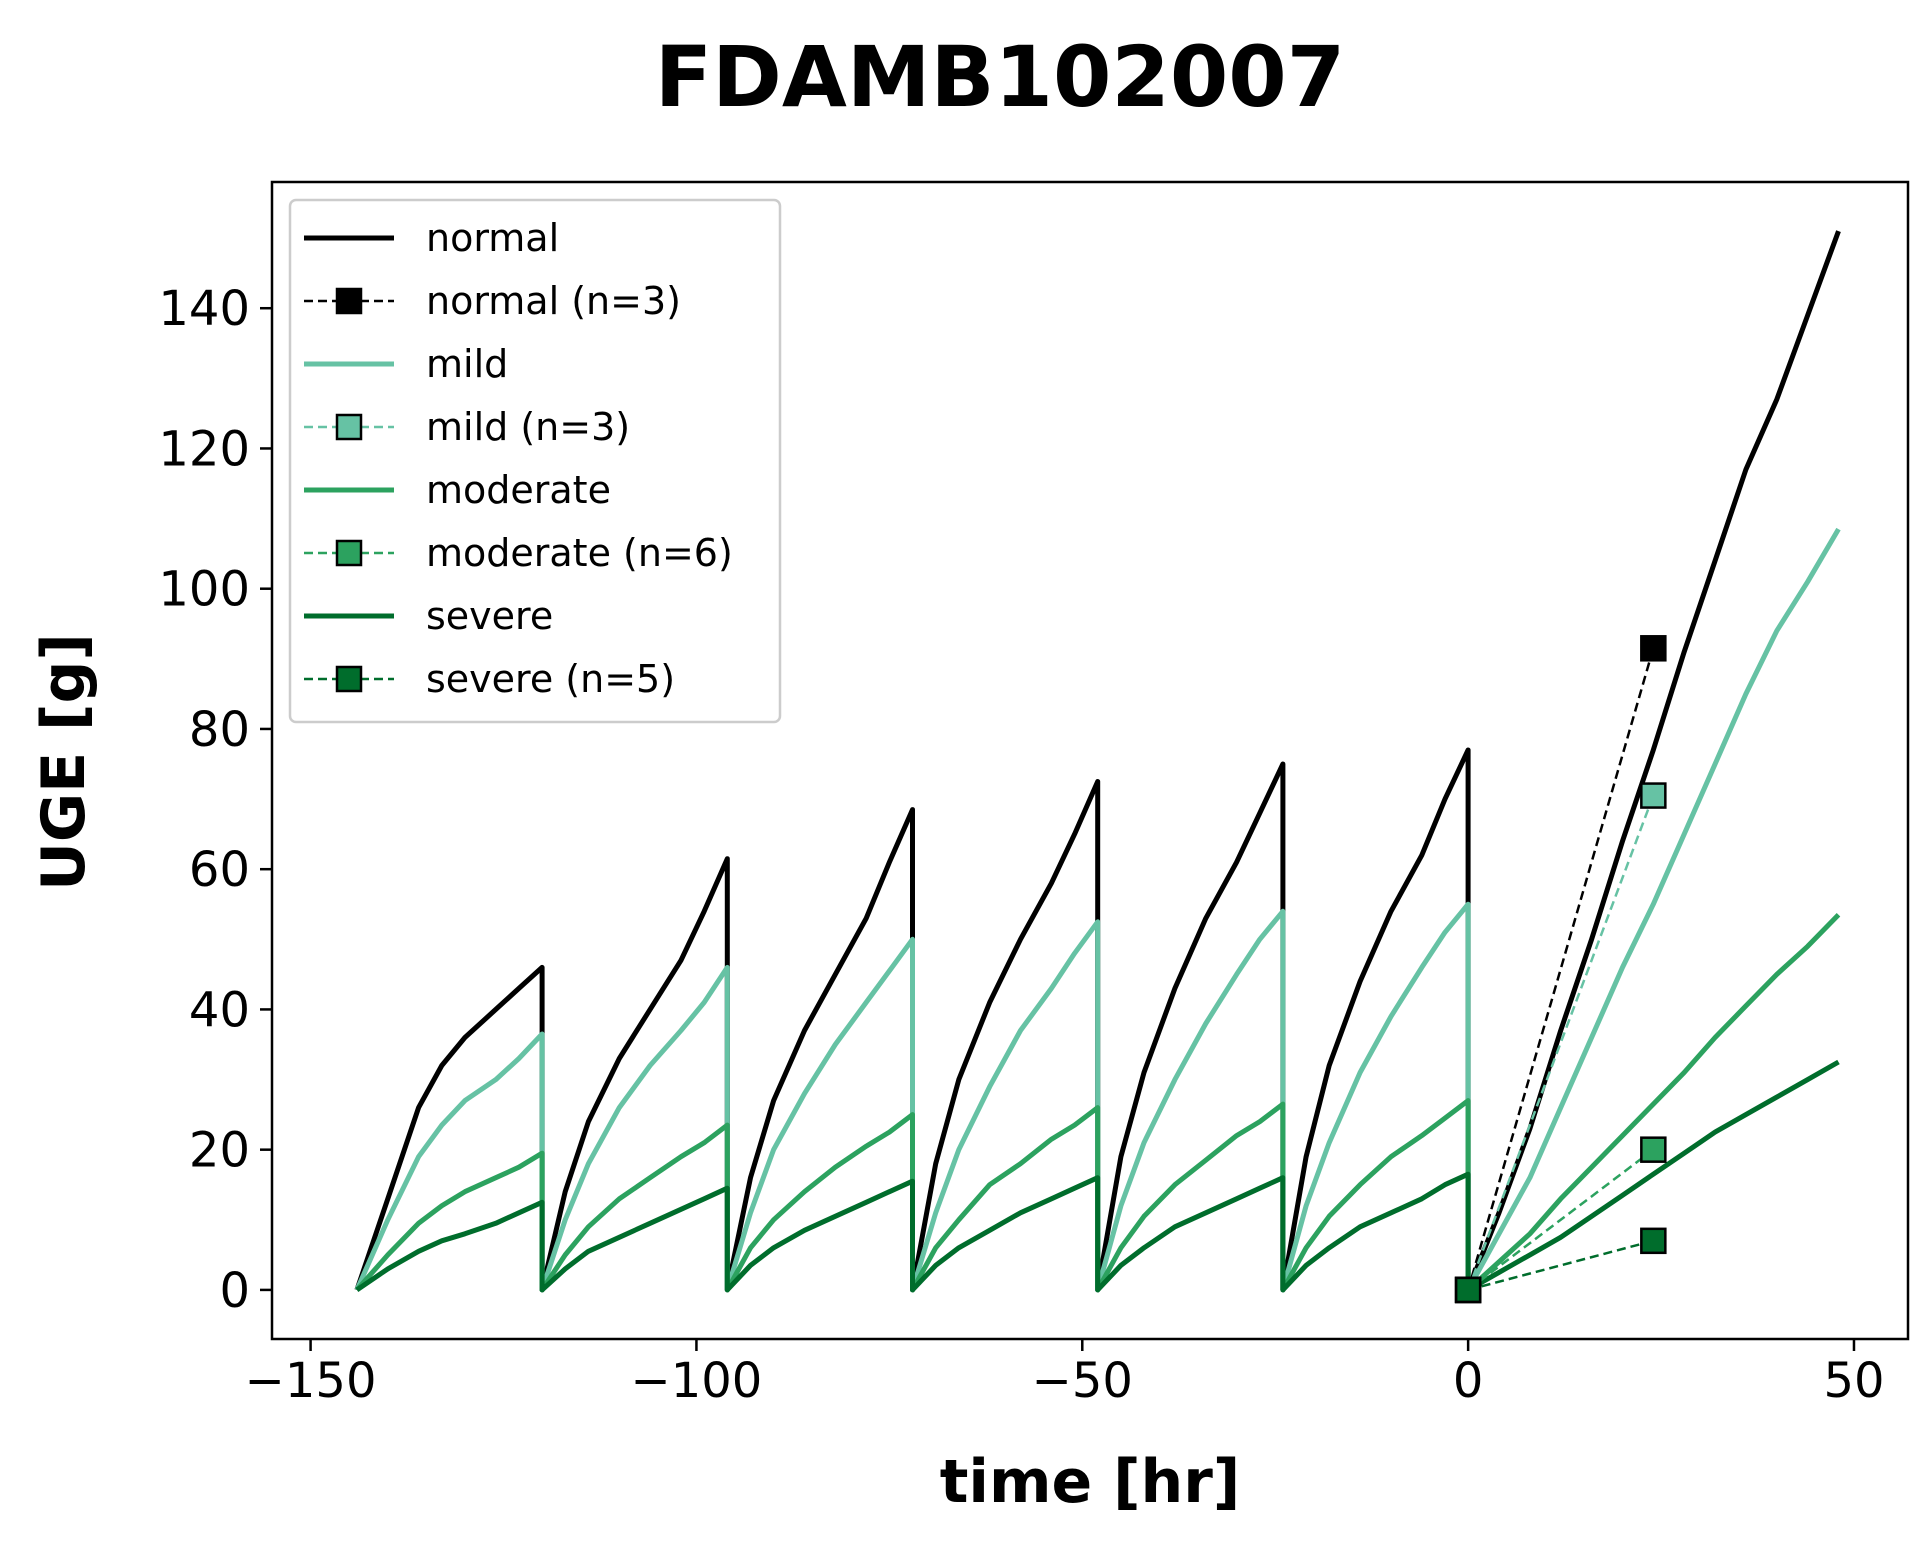  I want to click on x-tick-label: −100, so click(697, 1381).